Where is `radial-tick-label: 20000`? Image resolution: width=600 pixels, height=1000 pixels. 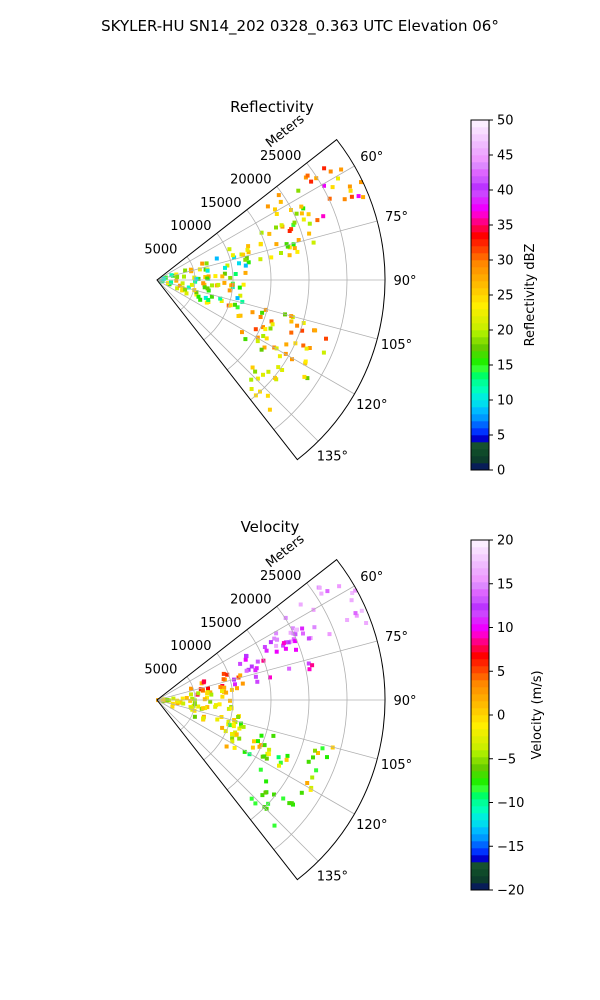 radial-tick-label: 20000 is located at coordinates (250, 599).